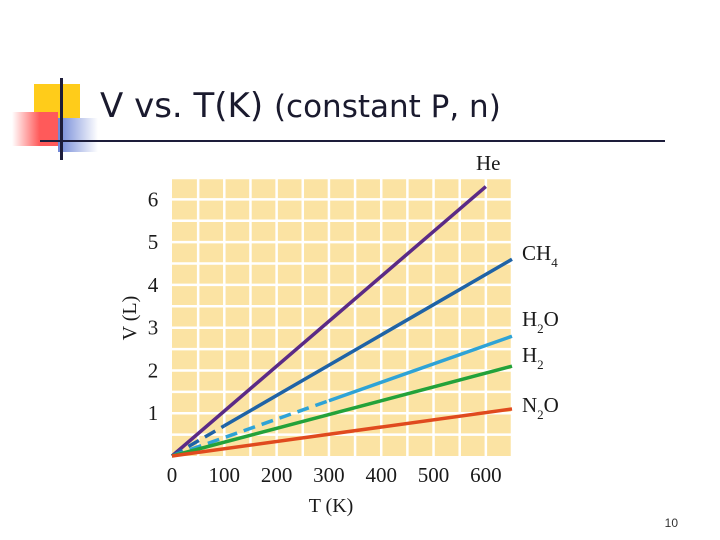 The width and height of the screenshot is (720, 540). What do you see at coordinates (153, 199) in the screenshot?
I see `y-tick-label: 6` at bounding box center [153, 199].